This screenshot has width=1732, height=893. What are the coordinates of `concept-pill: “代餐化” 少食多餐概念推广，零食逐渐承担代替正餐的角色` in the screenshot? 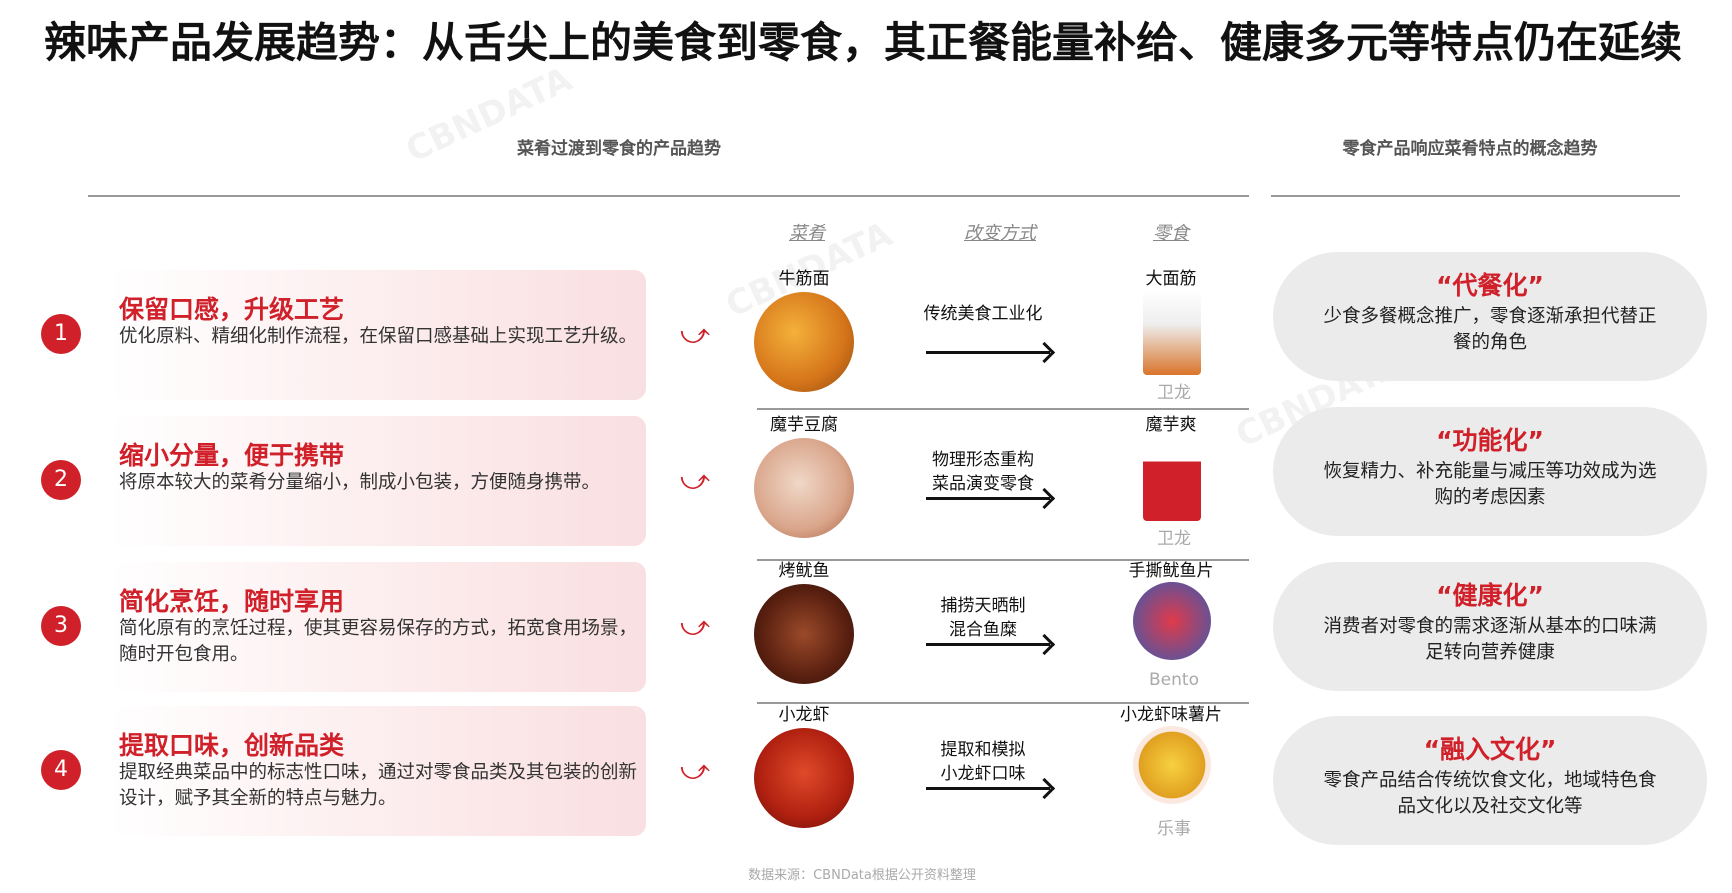 It's located at (1490, 316).